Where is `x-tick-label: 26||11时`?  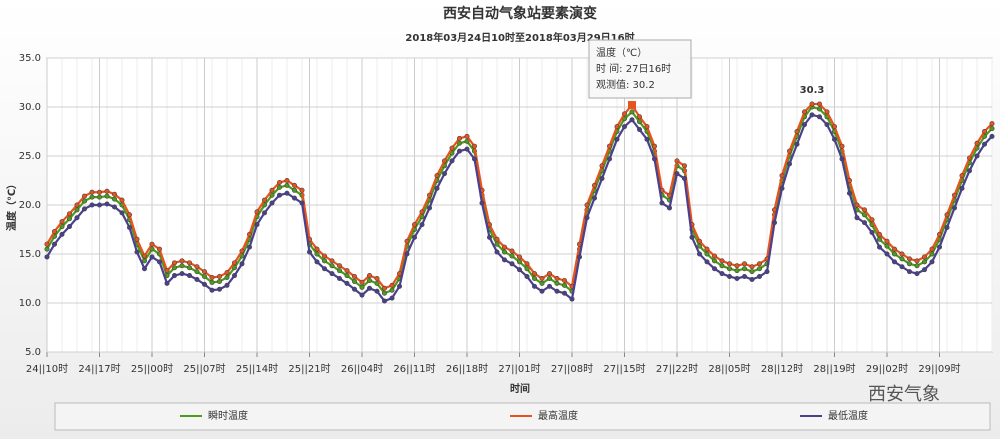
x-tick-label: 26||11时 is located at coordinates (414, 369).